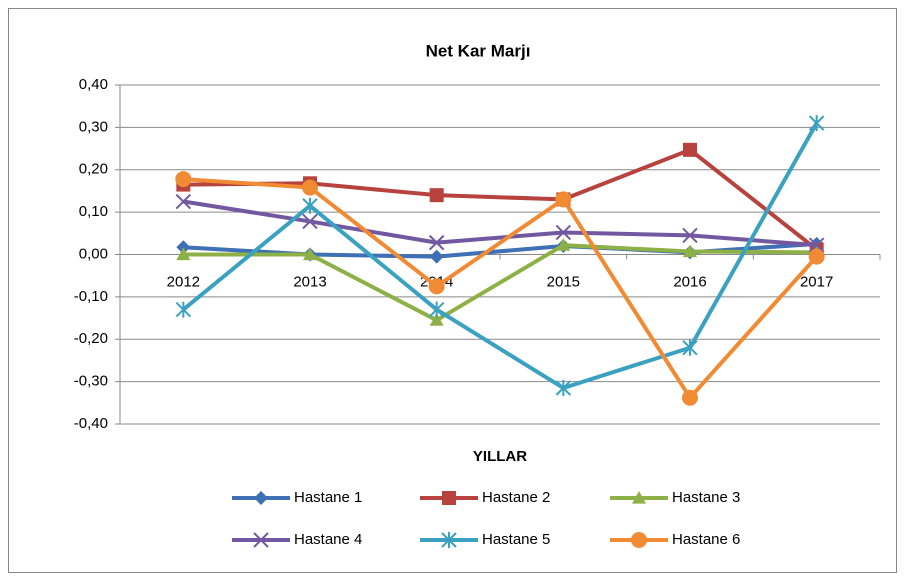 The height and width of the screenshot is (586, 905). What do you see at coordinates (706, 497) in the screenshot?
I see `legend-label: Hastane 3` at bounding box center [706, 497].